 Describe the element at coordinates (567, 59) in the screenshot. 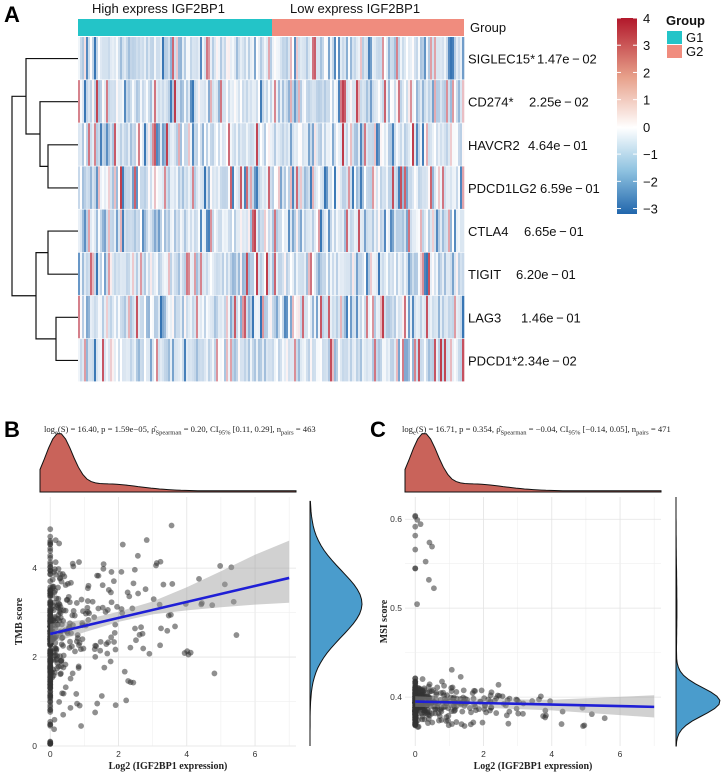

I see `row-pvalue-label: 1.47e − 02` at that location.